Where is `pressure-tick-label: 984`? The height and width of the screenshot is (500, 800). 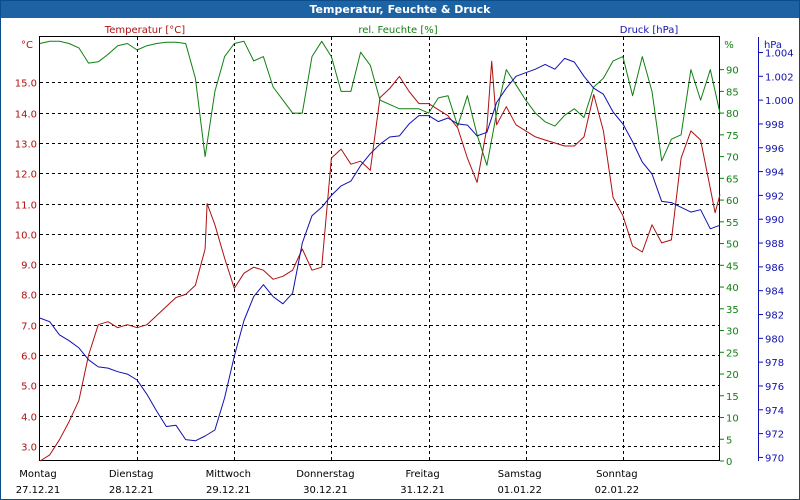 pressure-tick-label: 984 is located at coordinates (774, 292).